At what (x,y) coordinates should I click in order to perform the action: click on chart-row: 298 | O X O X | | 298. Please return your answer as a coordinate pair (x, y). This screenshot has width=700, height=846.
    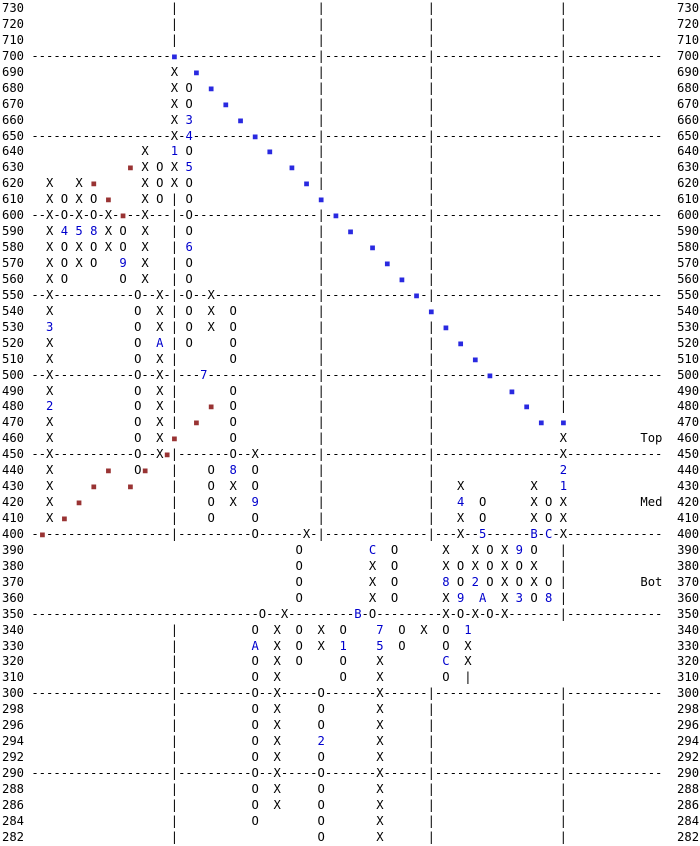
    Looking at the image, I should click on (351, 709).